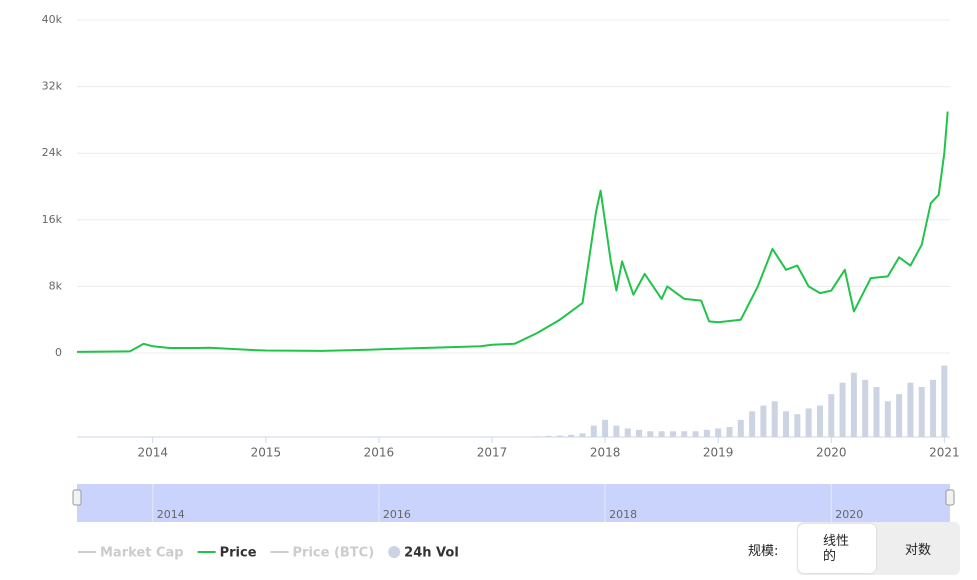 This screenshot has height=580, width=977. I want to click on legend-label: 24h Vol, so click(431, 553).